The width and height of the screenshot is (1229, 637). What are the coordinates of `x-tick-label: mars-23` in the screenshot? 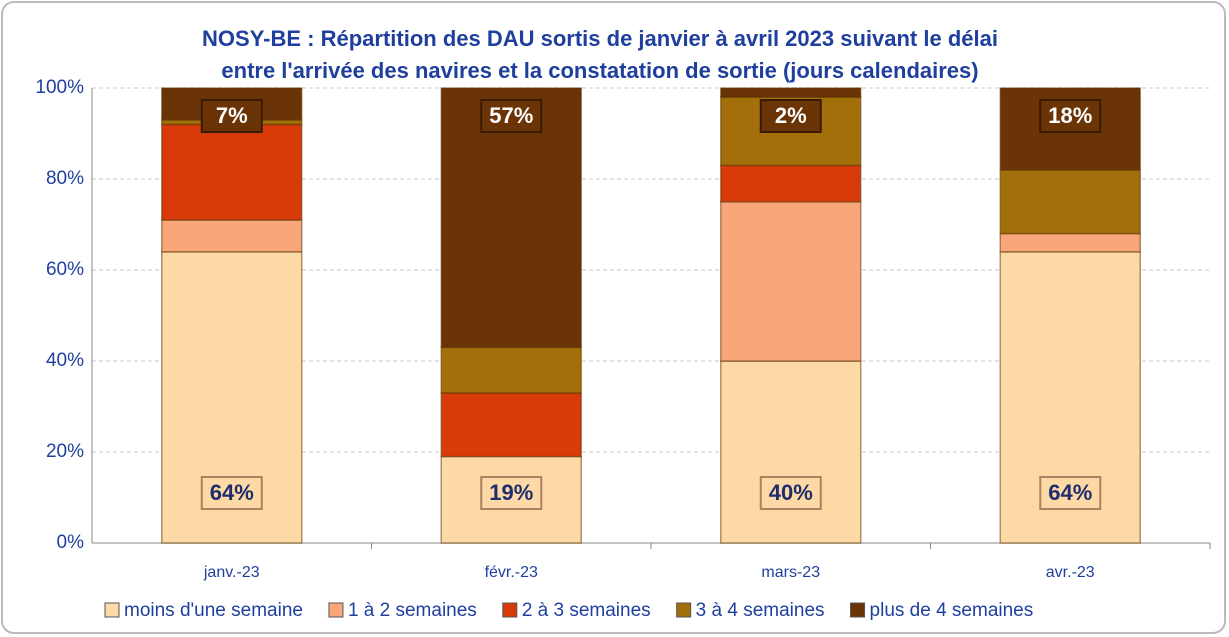 It's located at (790, 572).